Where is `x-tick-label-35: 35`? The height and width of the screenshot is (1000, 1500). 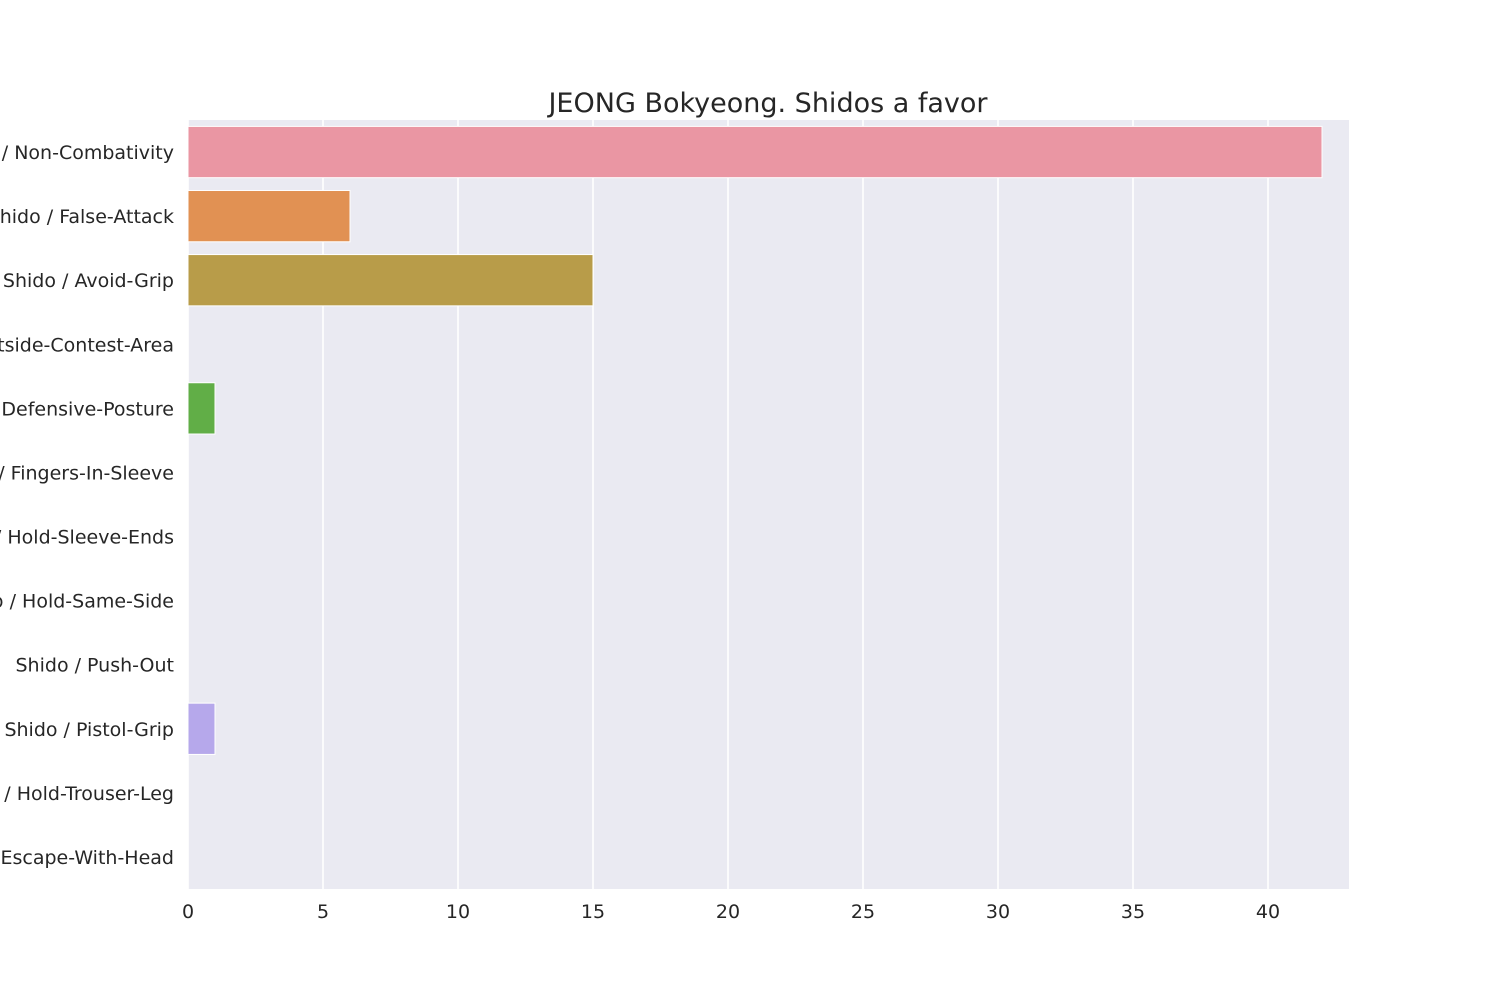
x-tick-label-35: 35 is located at coordinates (1133, 912).